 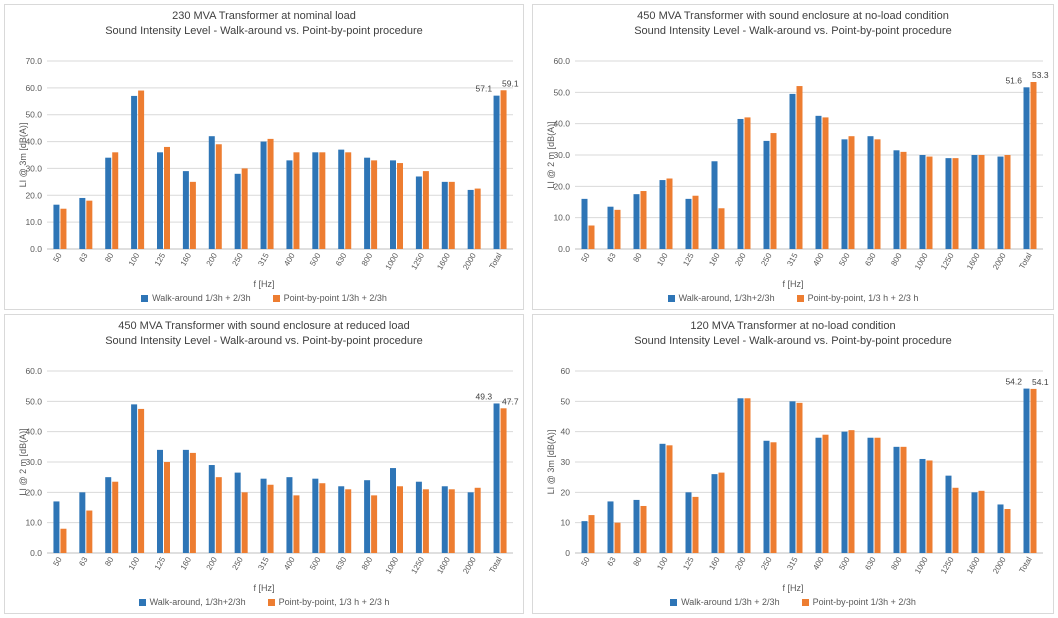 I want to click on x-tick-label: 800, so click(x=896, y=563).